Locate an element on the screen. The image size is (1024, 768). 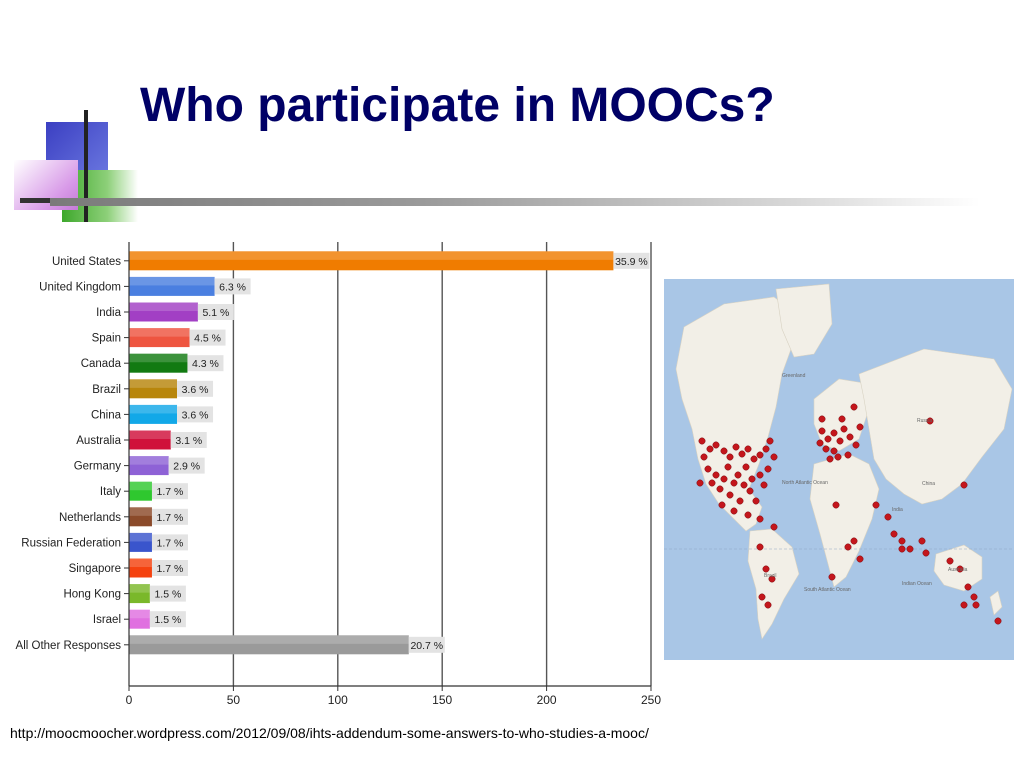
category-label: Canada is located at coordinates (101, 364).